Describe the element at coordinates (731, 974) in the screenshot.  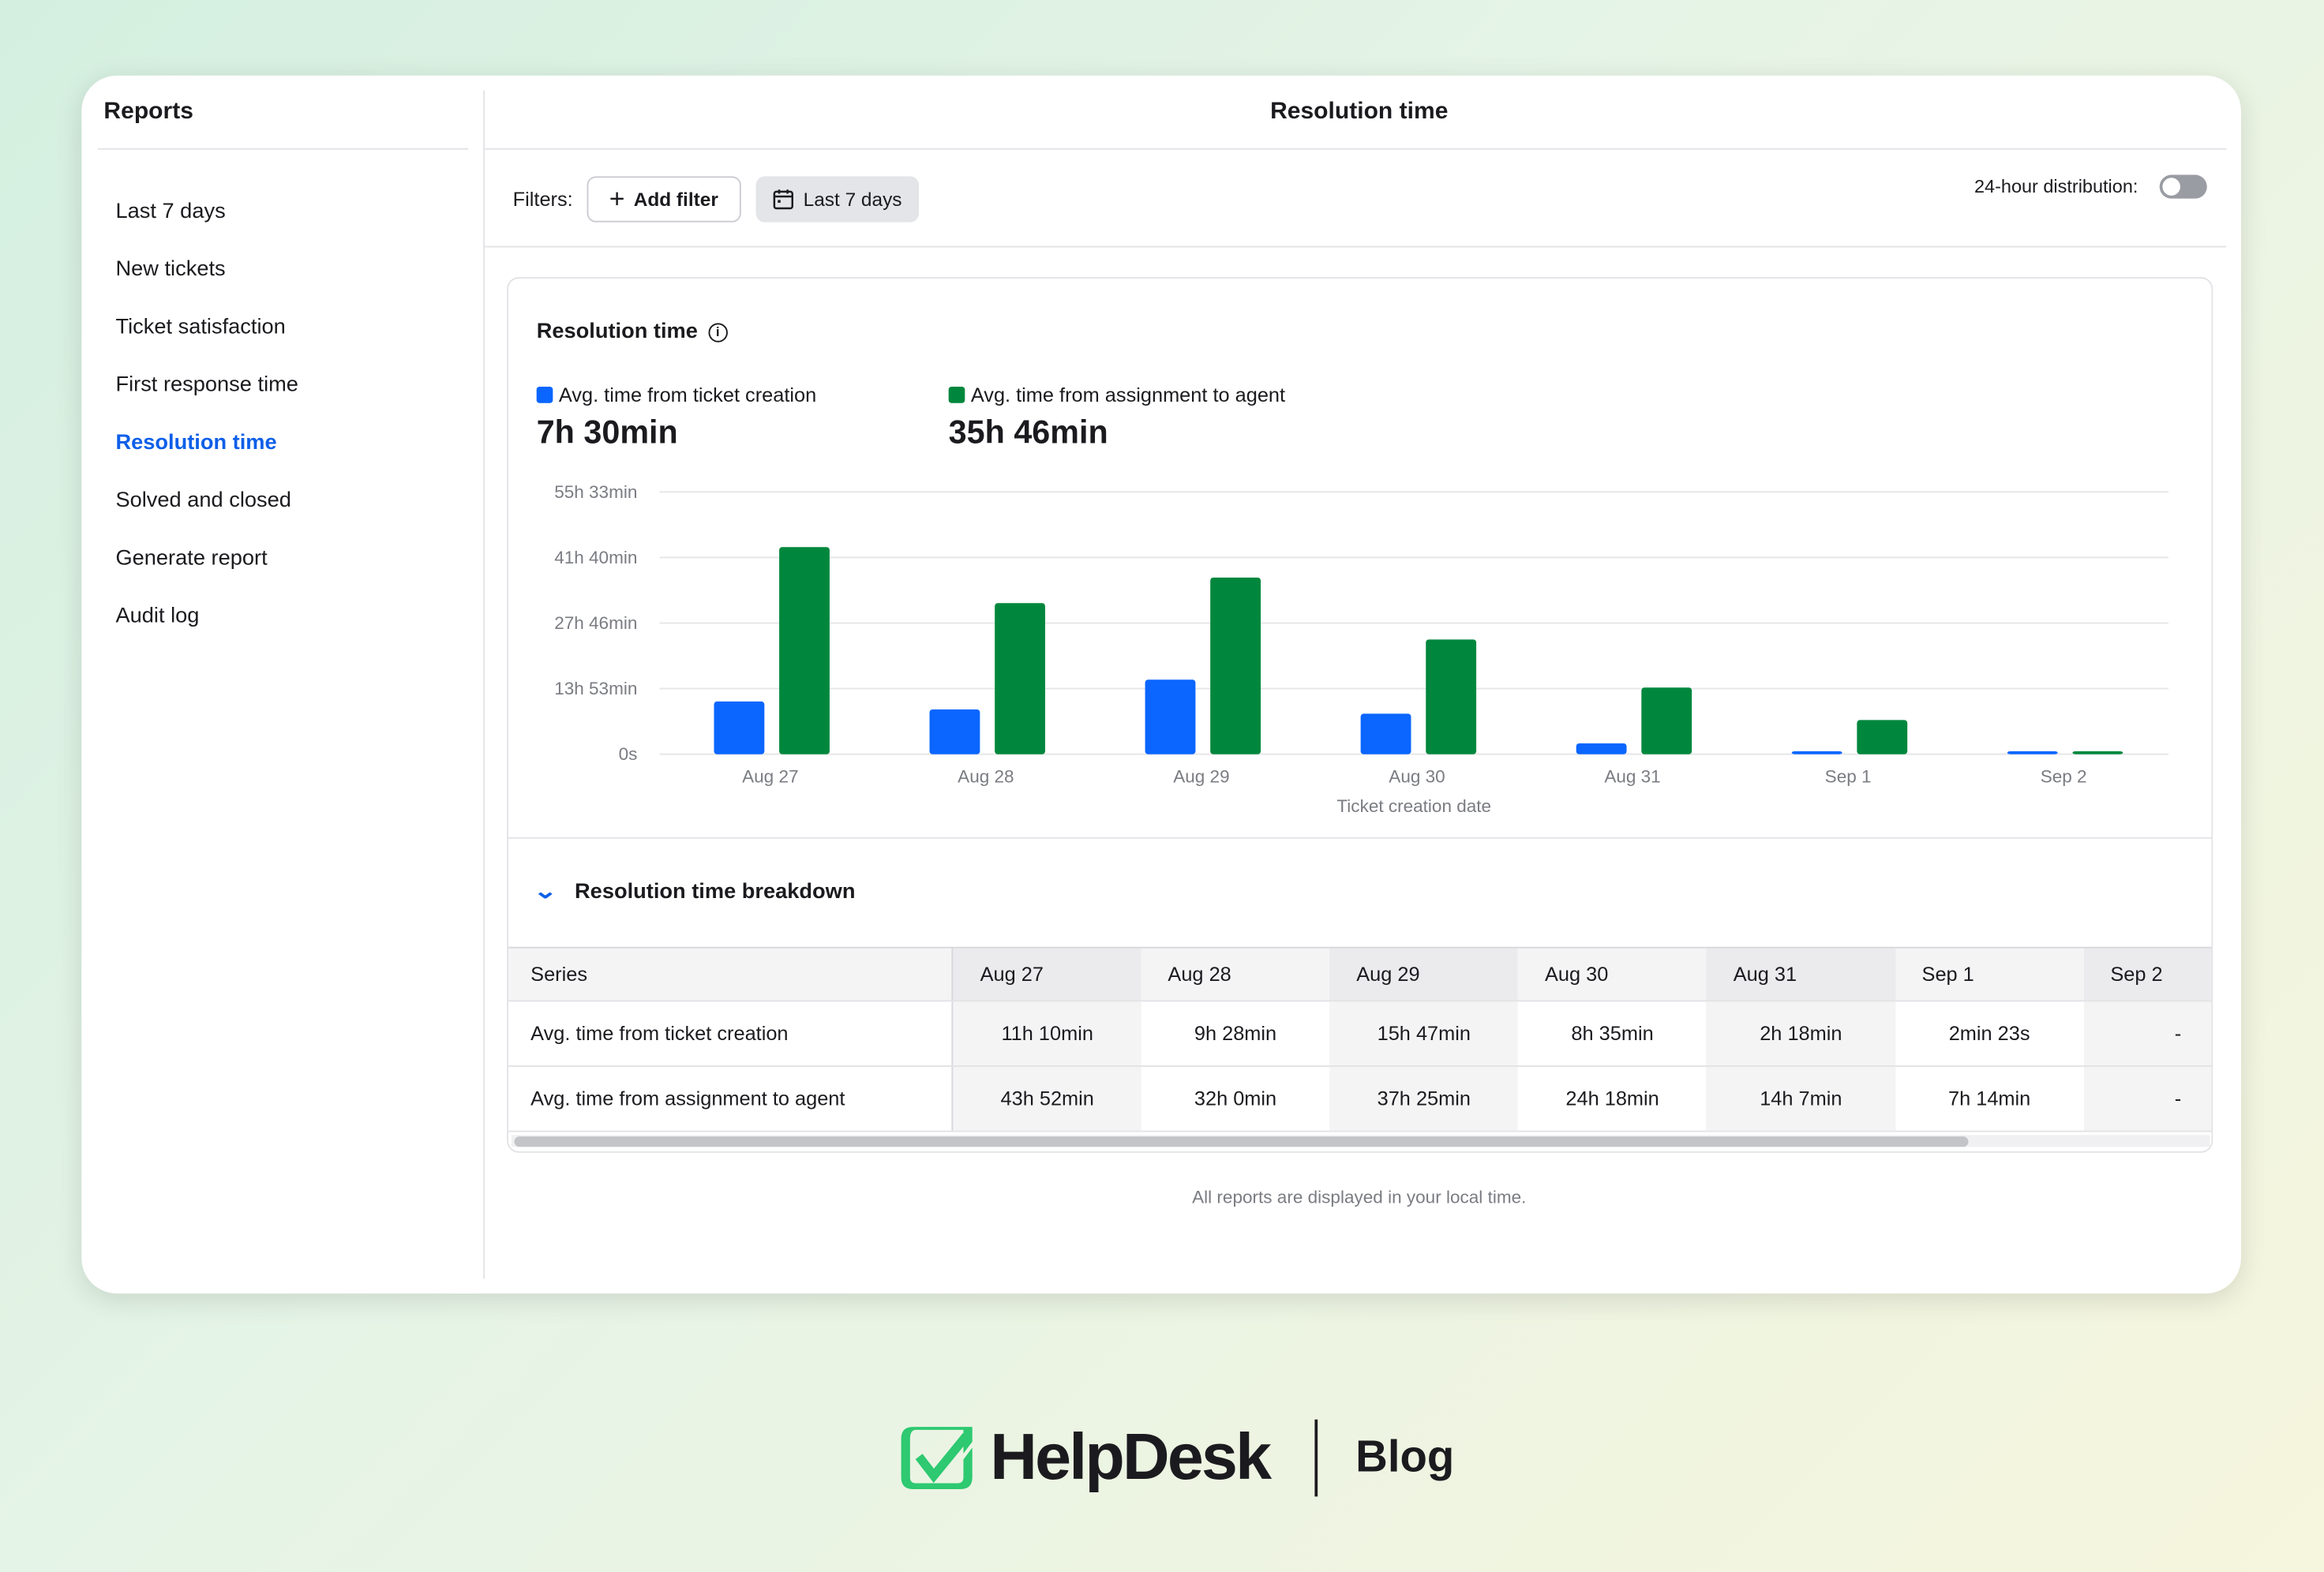
I see `column-header: Series` at that location.